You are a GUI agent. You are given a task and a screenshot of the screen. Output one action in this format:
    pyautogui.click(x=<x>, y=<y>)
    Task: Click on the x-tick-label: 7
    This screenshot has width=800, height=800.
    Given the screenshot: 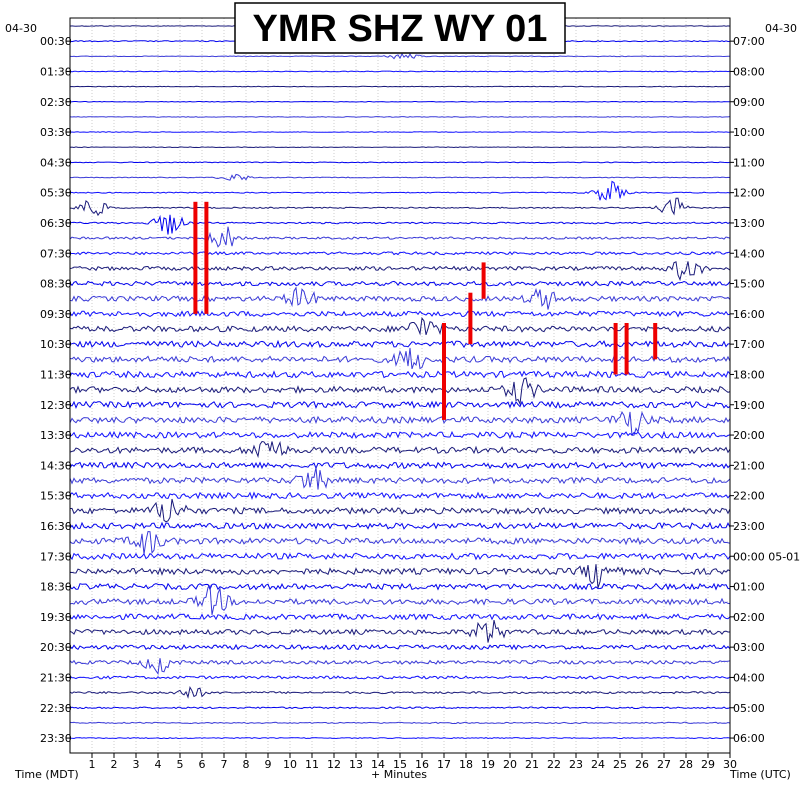 What is the action you would take?
    pyautogui.click(x=224, y=764)
    